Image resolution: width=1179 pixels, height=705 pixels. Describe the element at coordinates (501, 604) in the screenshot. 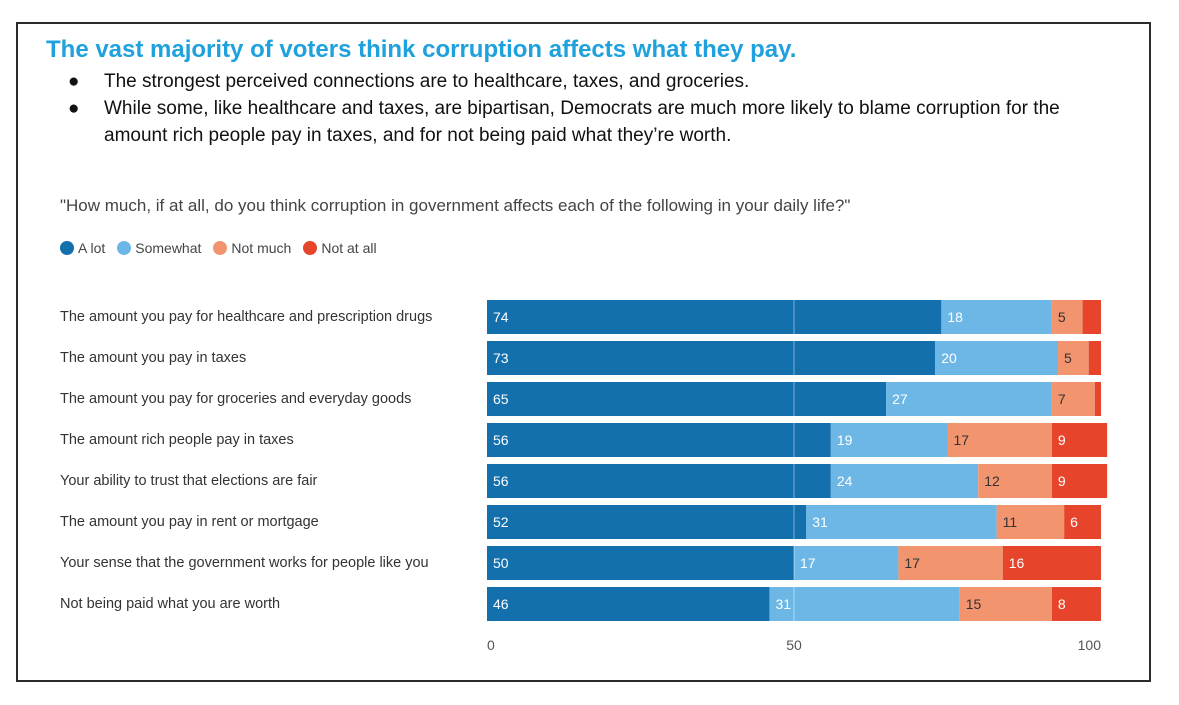

I see `data-label: 46` at that location.